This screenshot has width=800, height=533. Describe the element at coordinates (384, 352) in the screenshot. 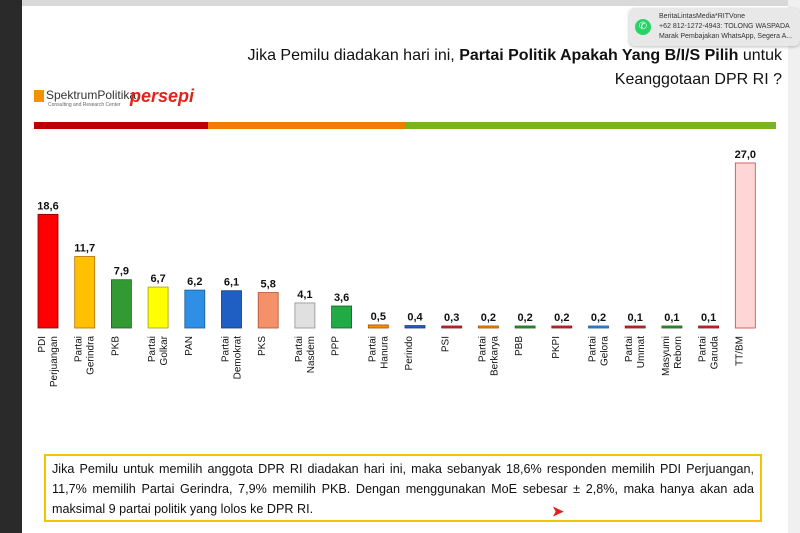

I see `tick-label: Hanura` at that location.